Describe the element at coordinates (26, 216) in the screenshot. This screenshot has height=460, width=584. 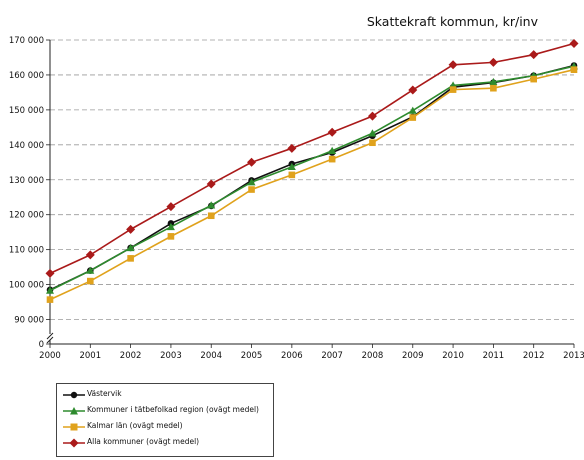
I see `y-tick-label: 120 000` at that location.